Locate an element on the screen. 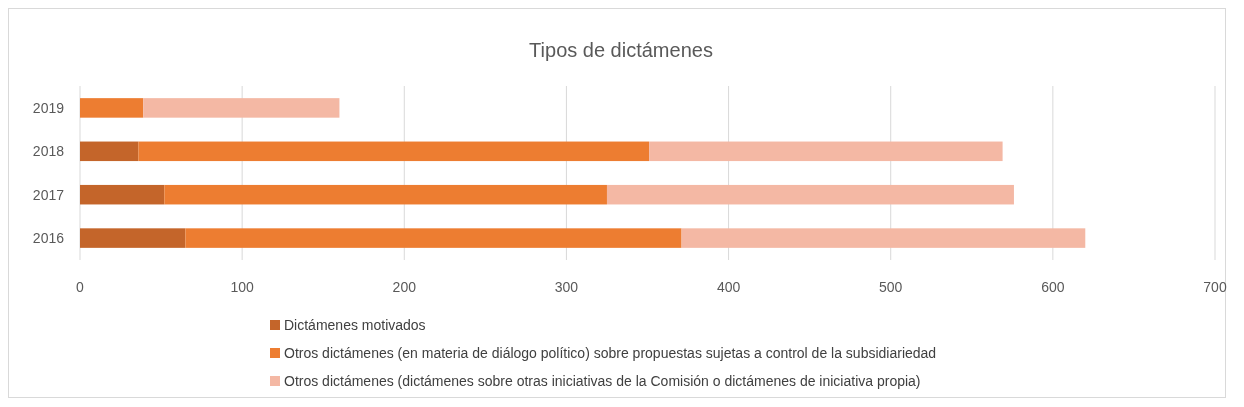 Image resolution: width=1244 pixels, height=407 pixels. legend-label: Dictámenes motivados is located at coordinates (355, 325).